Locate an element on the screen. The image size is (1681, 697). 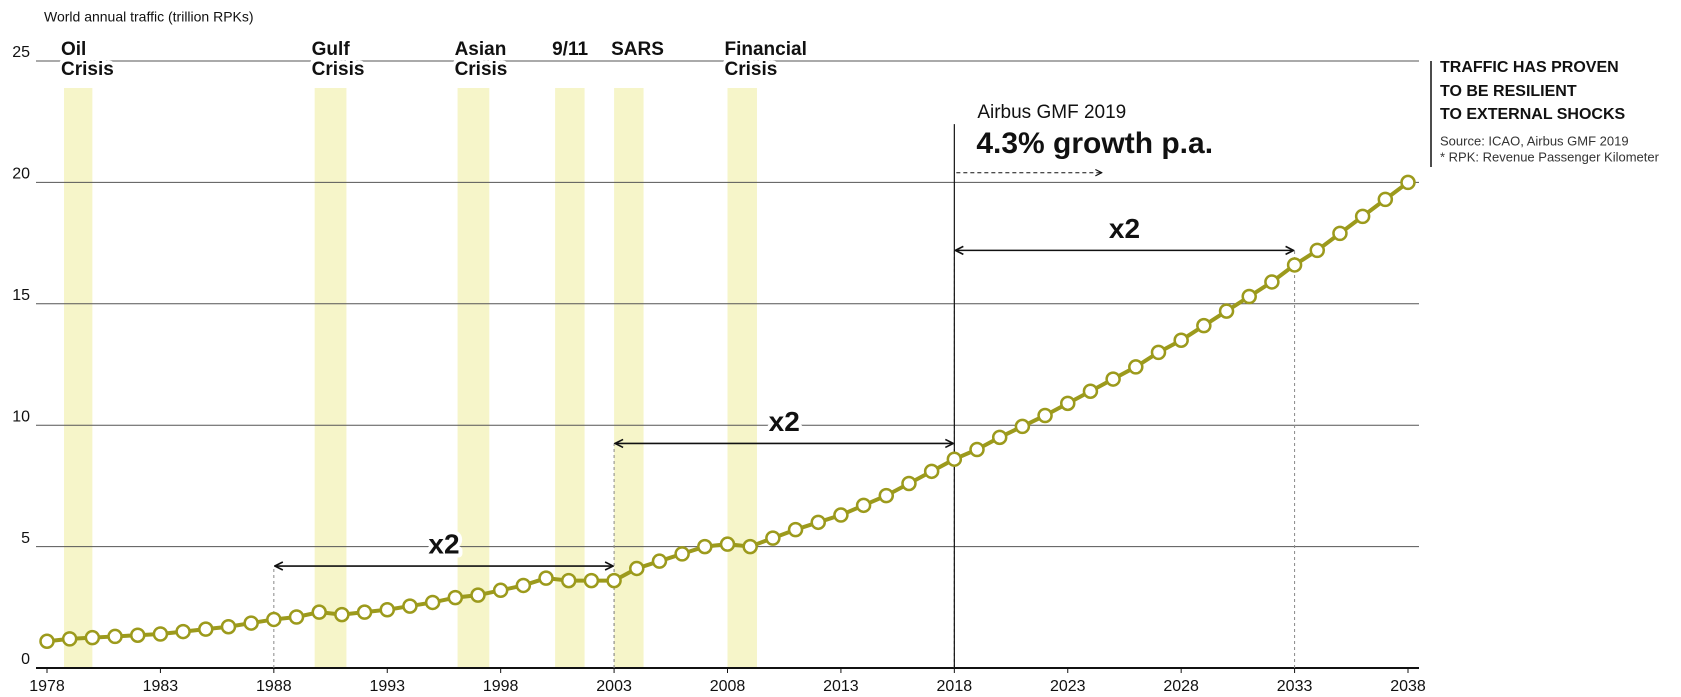
x-tick-label: 2033 is located at coordinates (1295, 686).